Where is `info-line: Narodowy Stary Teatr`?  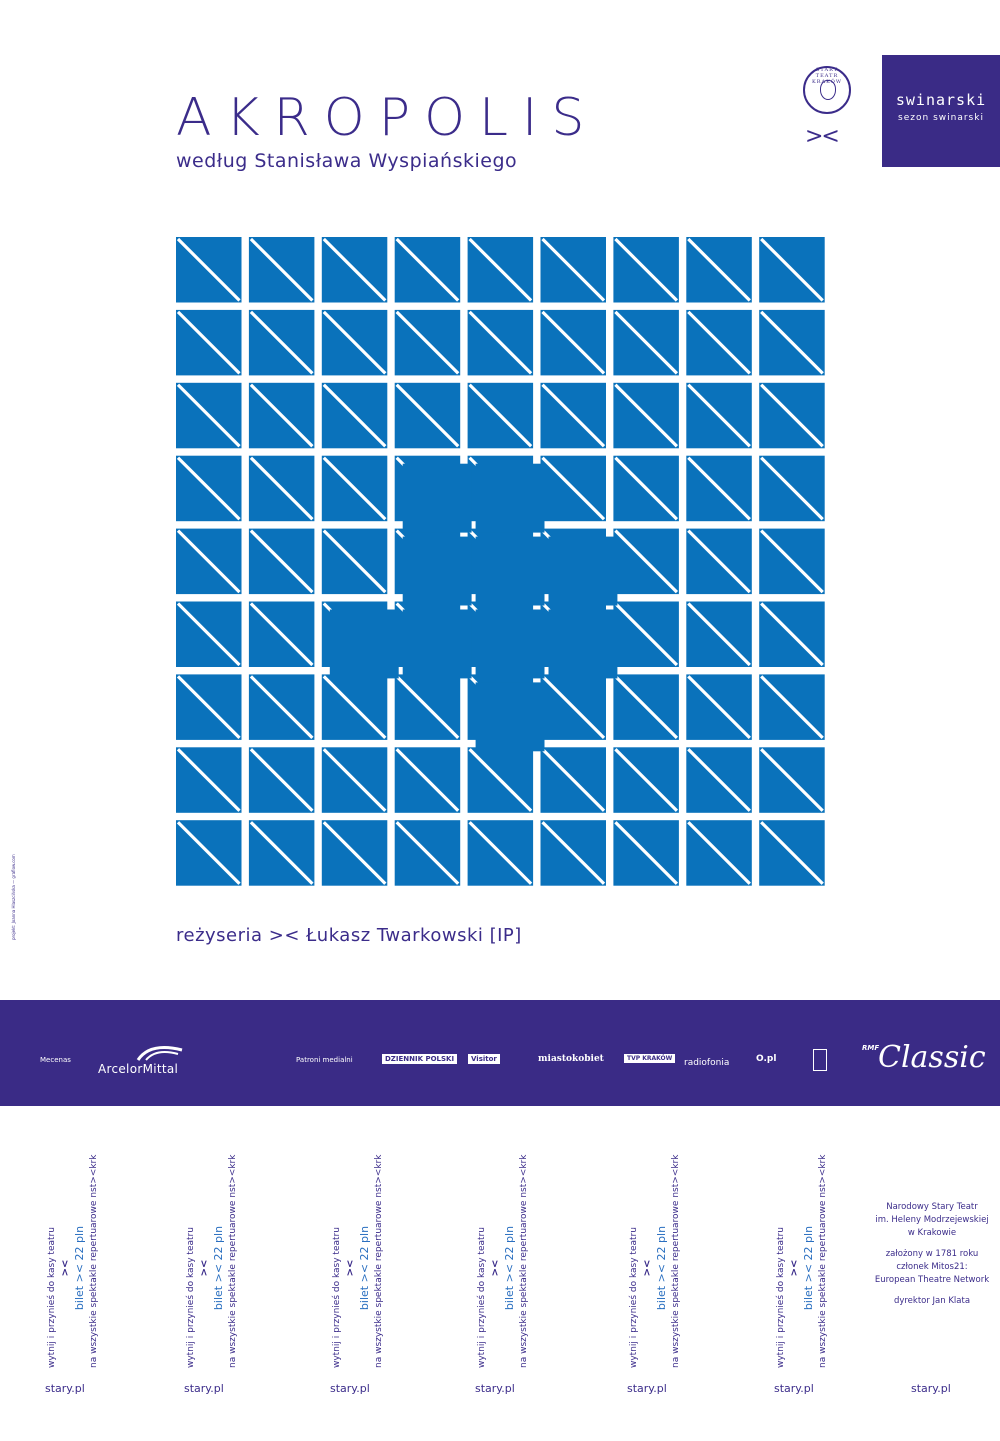 info-line: Narodowy Stary Teatr is located at coordinates (932, 1207).